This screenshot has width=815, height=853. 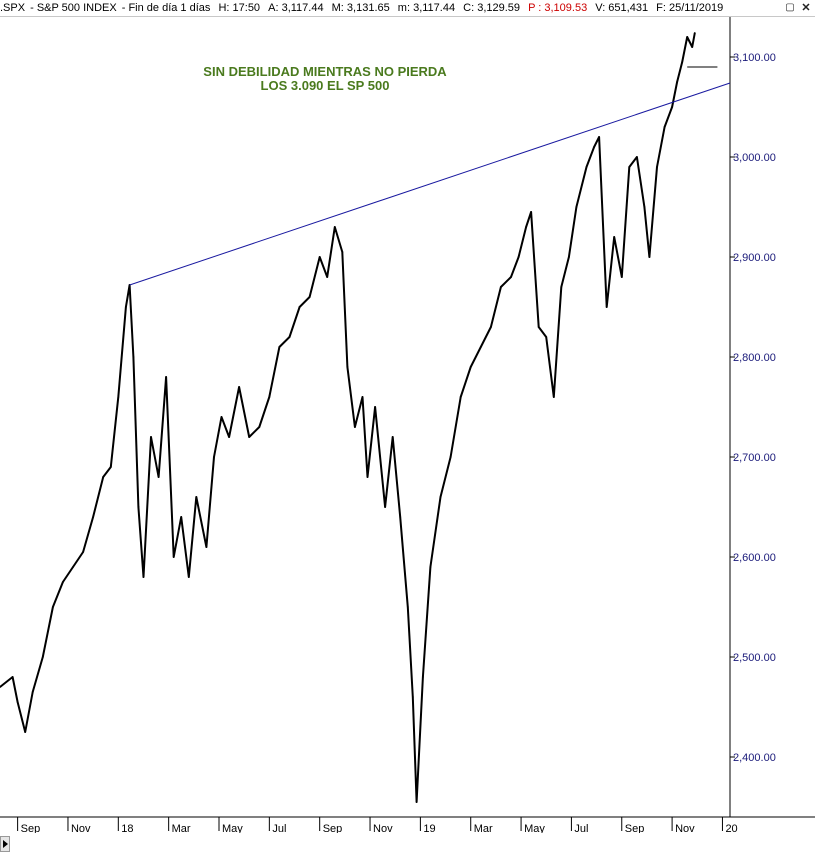 What do you see at coordinates (754, 258) in the screenshot?
I see `y-tick-label: 2,900.00` at bounding box center [754, 258].